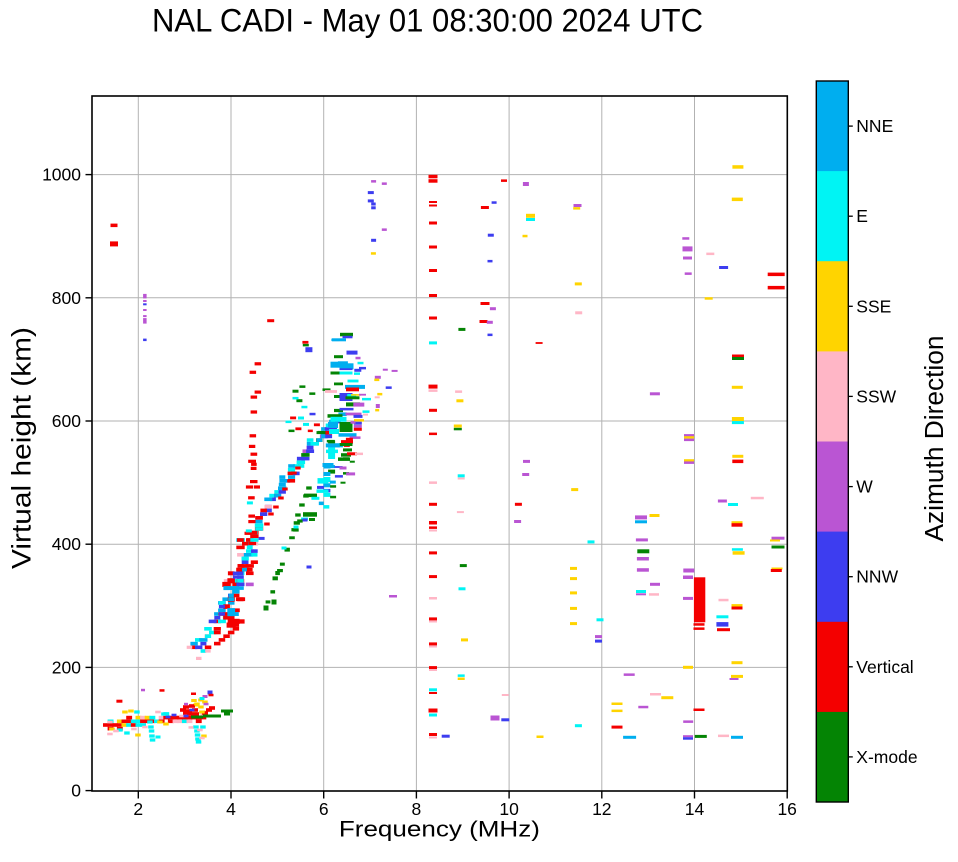 Image resolution: width=958 pixels, height=862 pixels. Describe the element at coordinates (231, 809) in the screenshot. I see `svg-text: 4` at that location.